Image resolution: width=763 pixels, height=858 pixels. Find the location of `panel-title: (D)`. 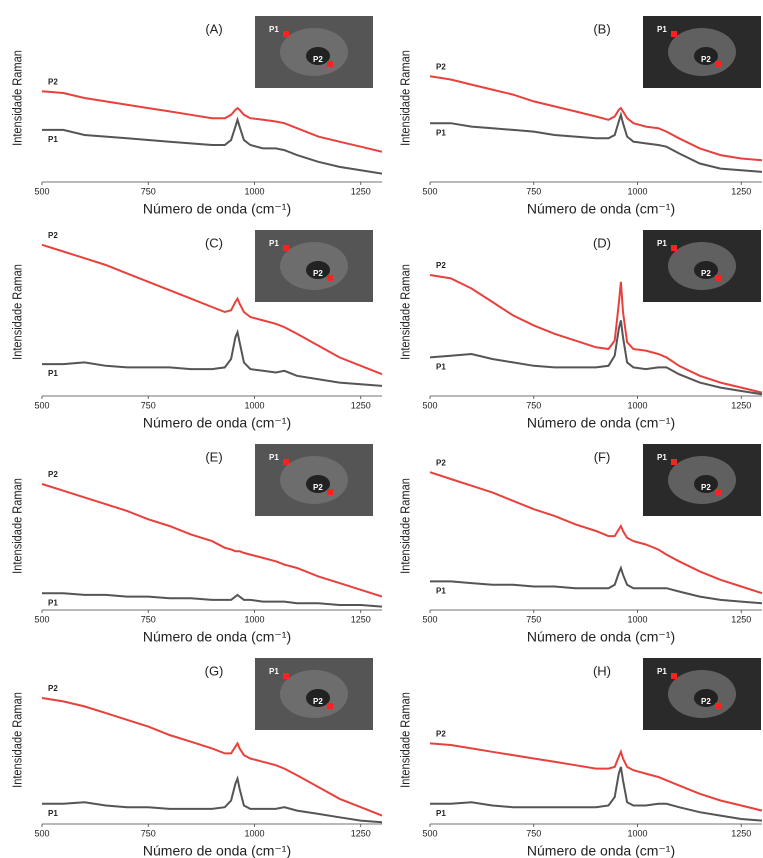

panel-title: (D) is located at coordinates (602, 242).